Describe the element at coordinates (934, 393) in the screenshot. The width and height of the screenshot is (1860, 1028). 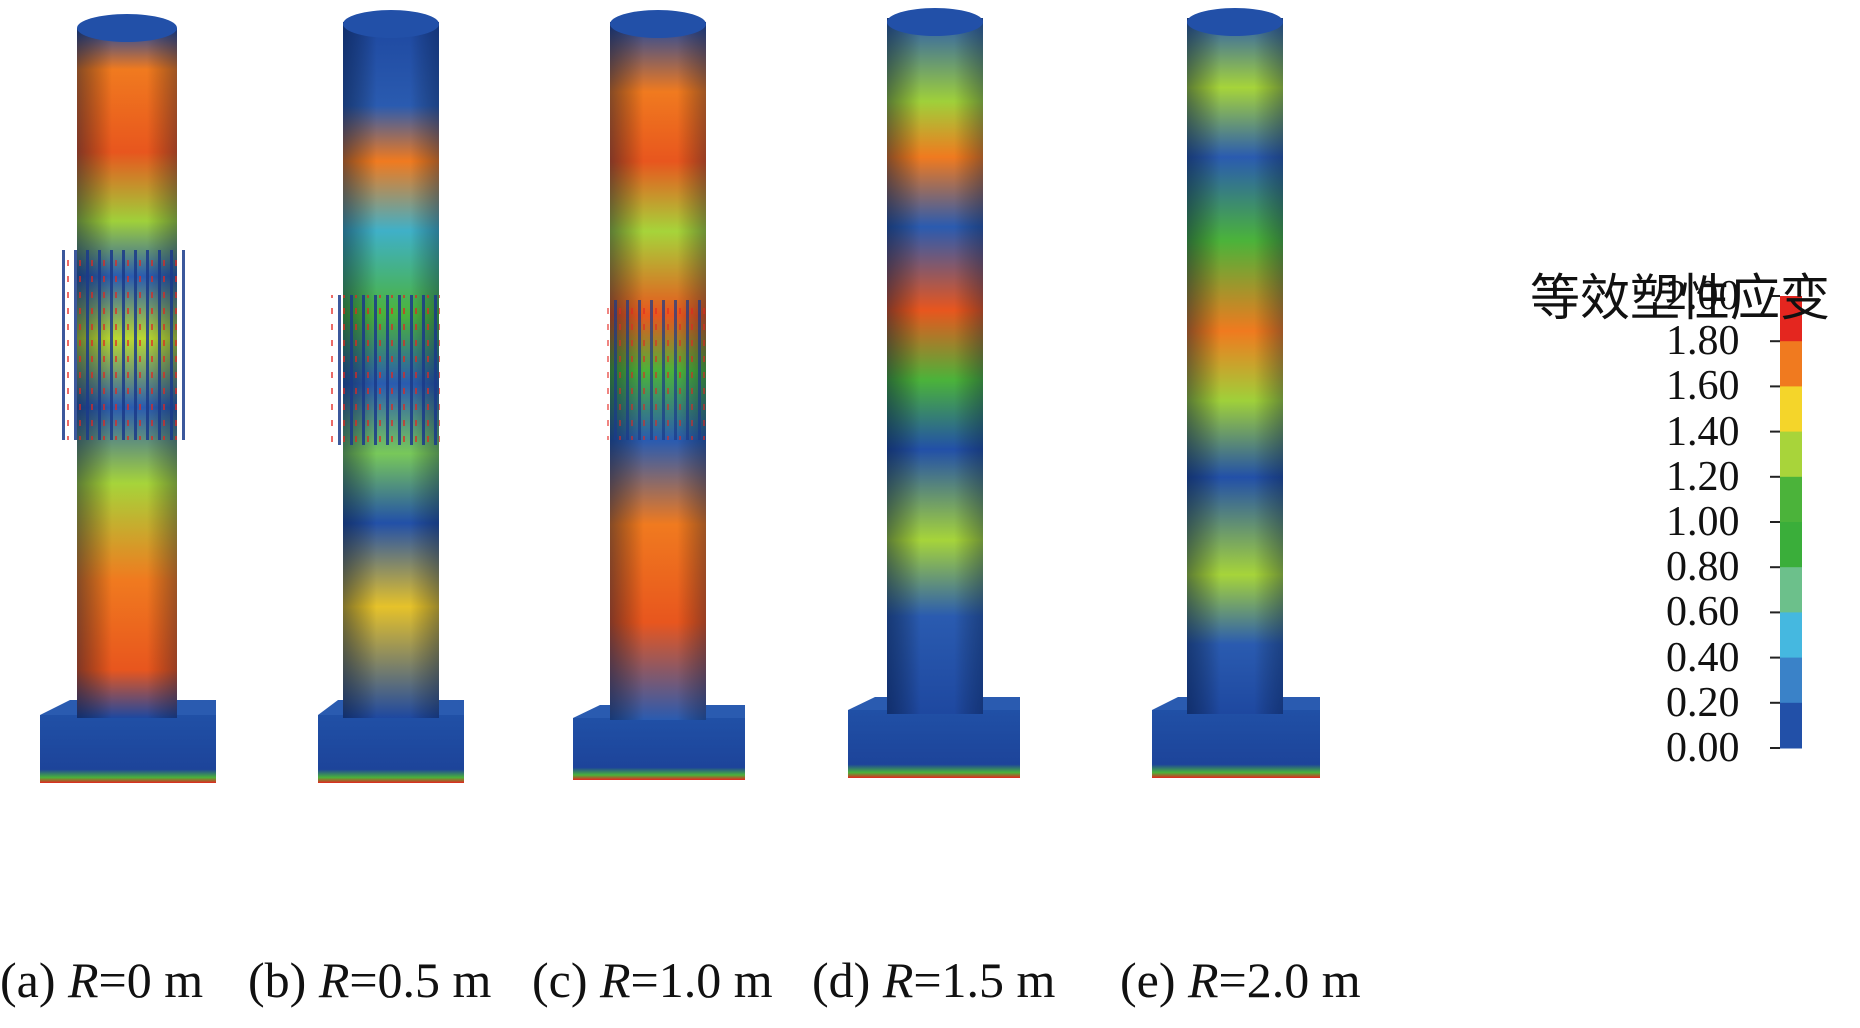
I see `column-d-model` at that location.